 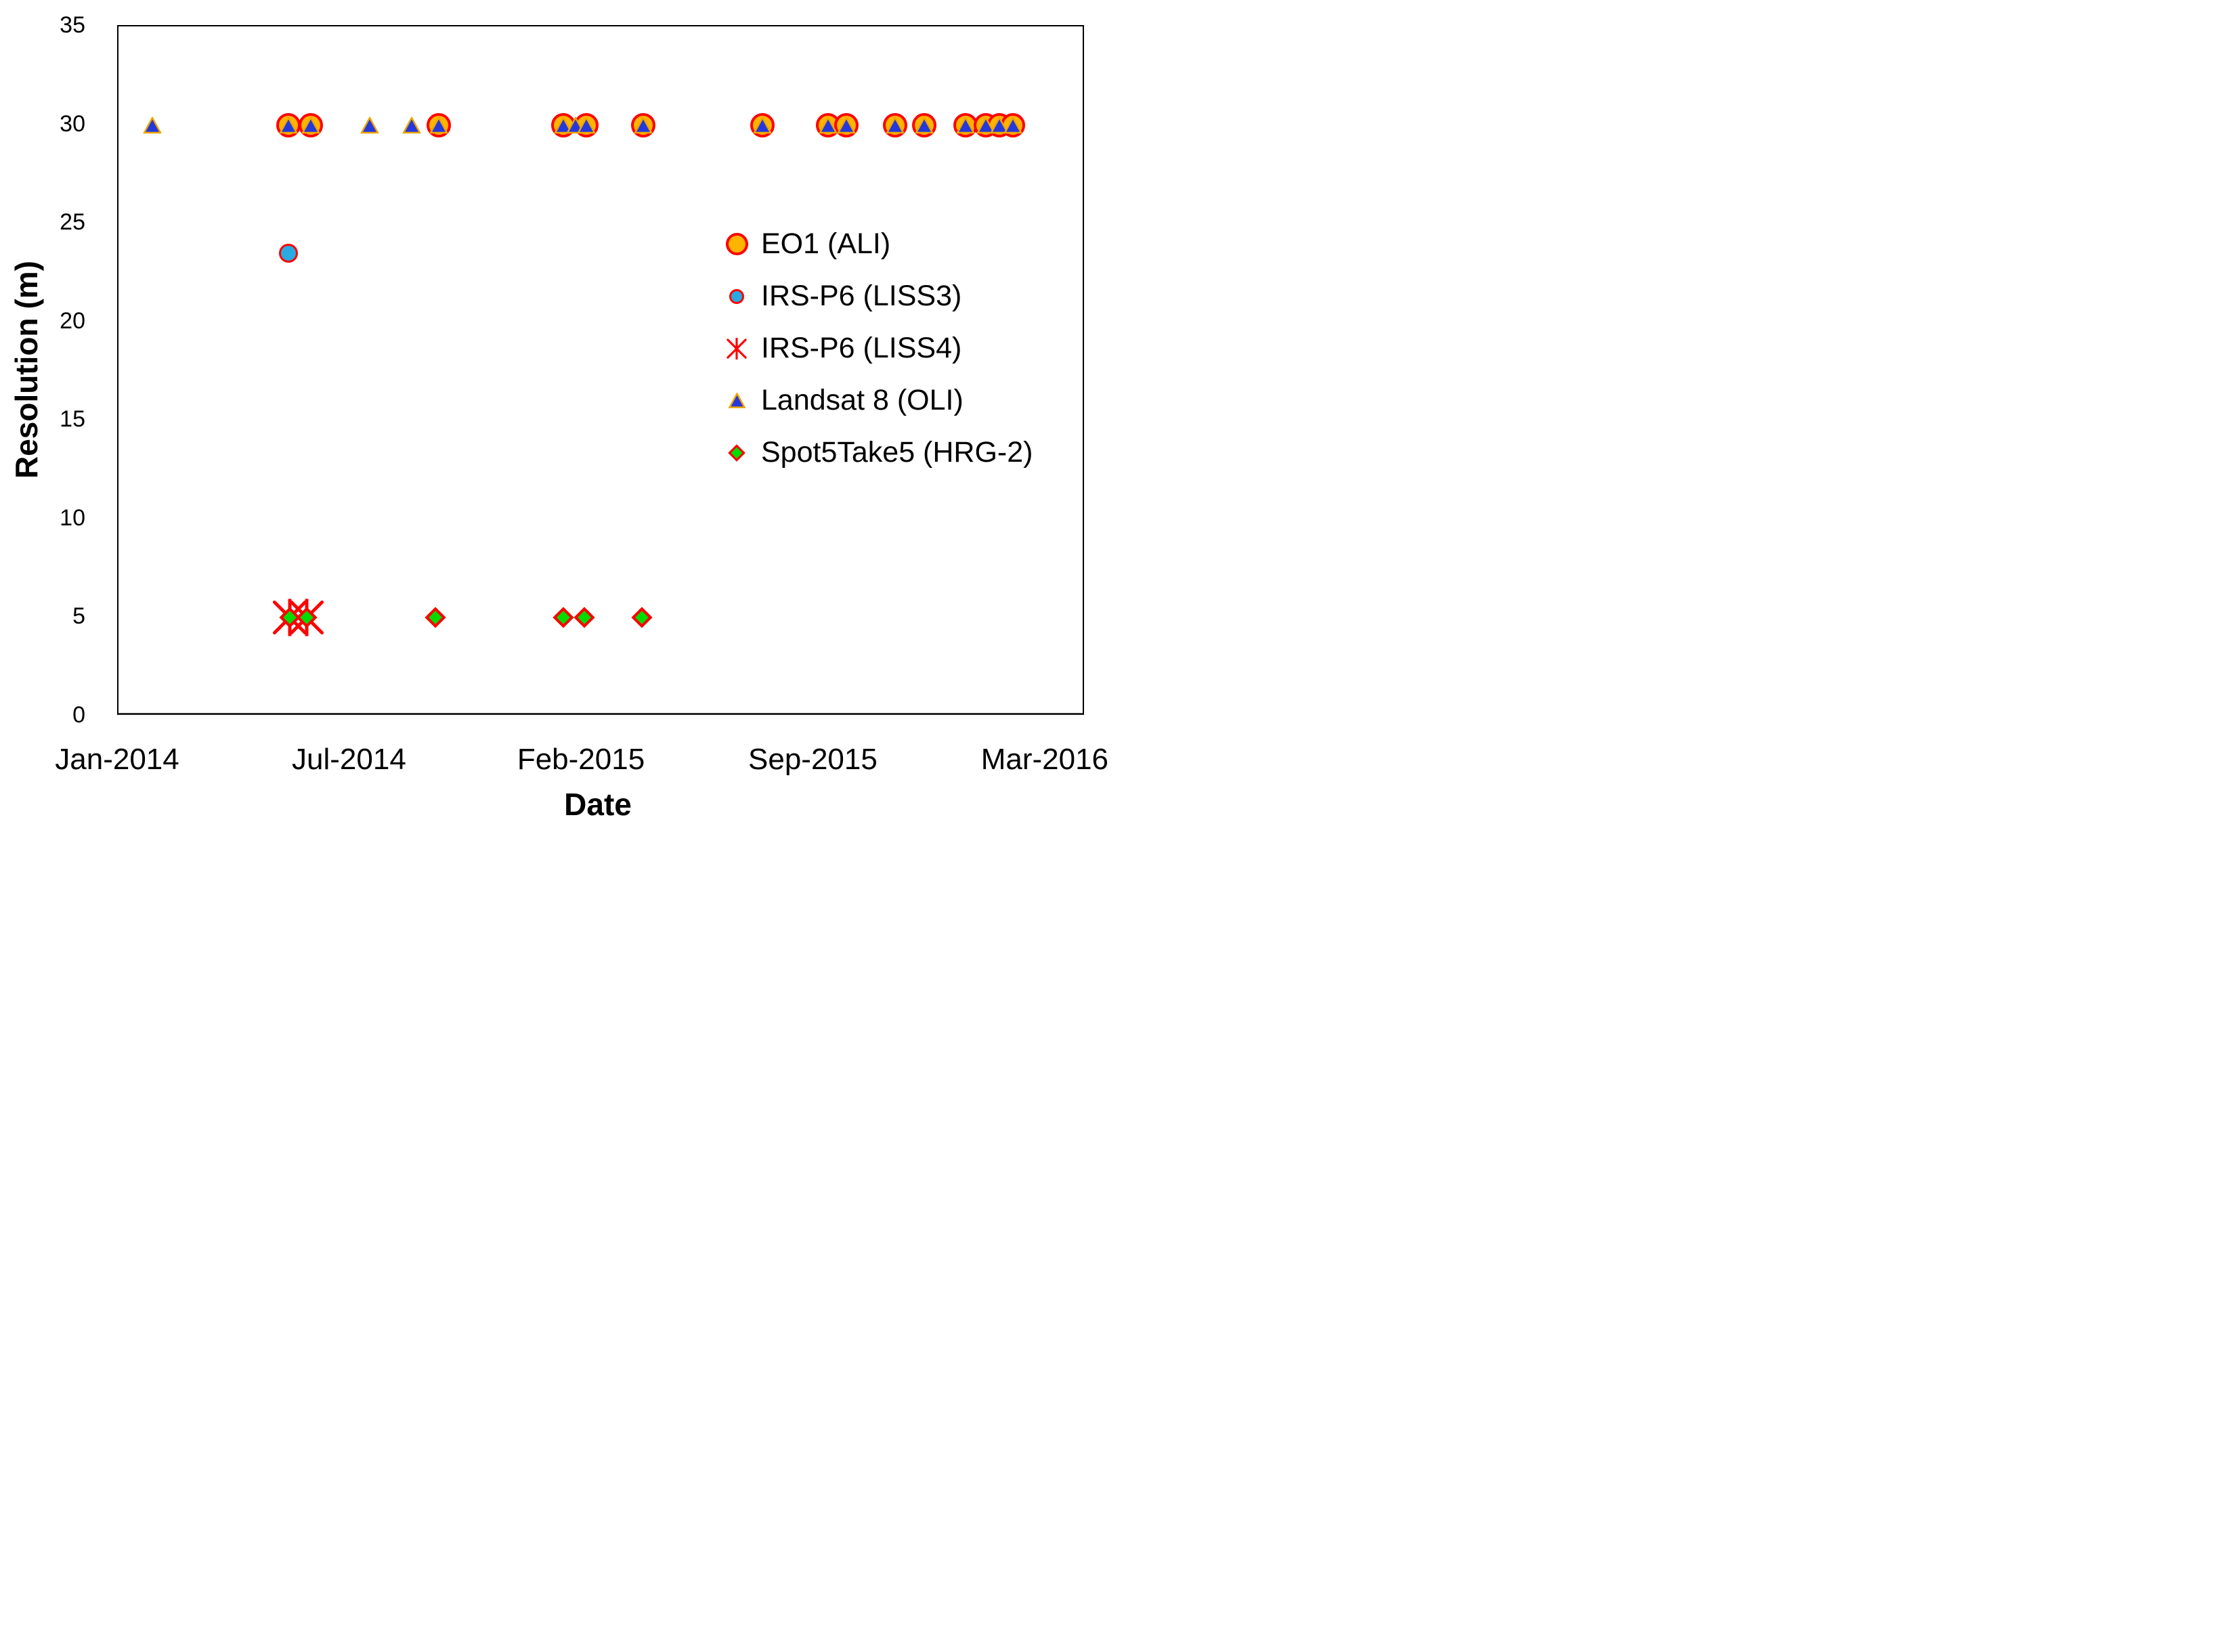 I want to click on legend-item-landsat: Landsat 8 (OLI), so click(x=877, y=401).